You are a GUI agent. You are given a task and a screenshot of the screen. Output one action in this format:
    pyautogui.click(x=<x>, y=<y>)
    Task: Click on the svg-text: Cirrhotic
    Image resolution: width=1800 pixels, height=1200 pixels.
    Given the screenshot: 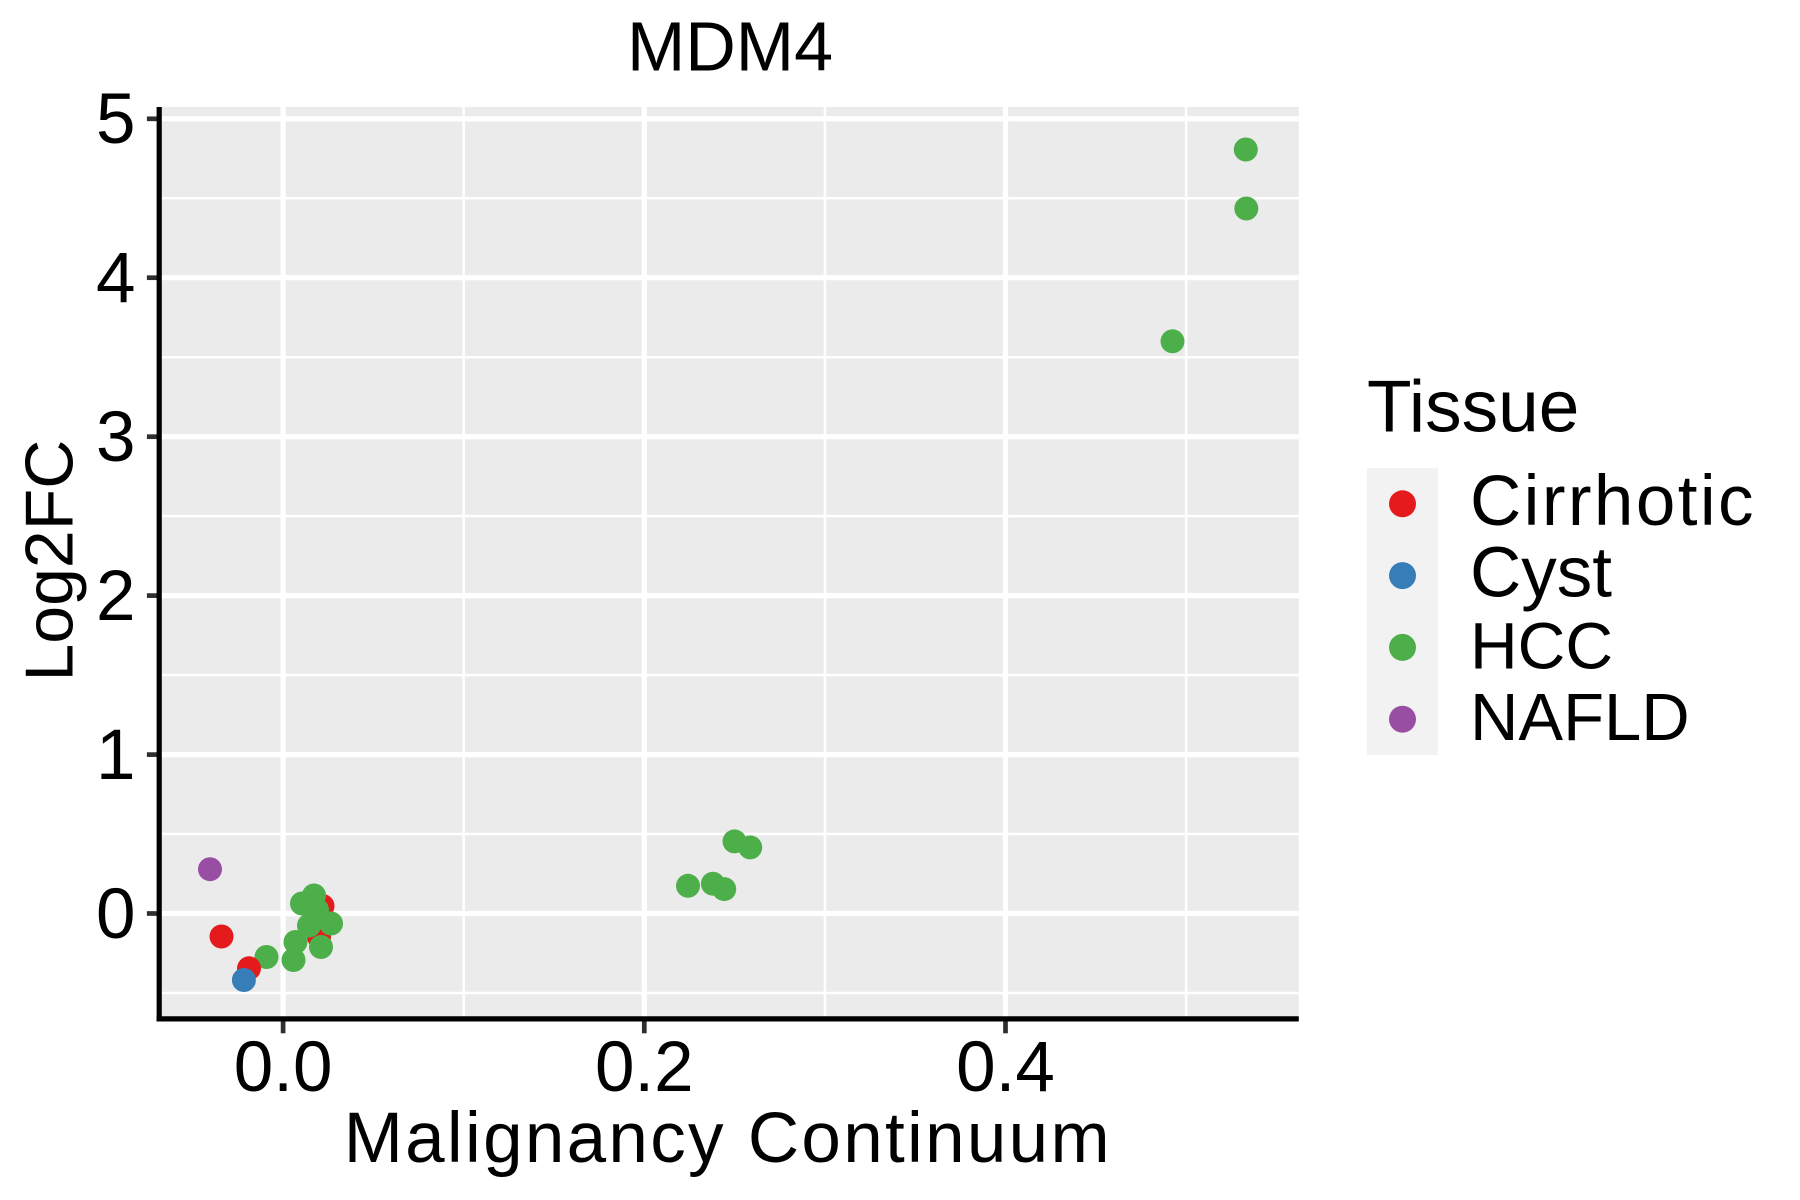 What is the action you would take?
    pyautogui.click(x=1613, y=501)
    